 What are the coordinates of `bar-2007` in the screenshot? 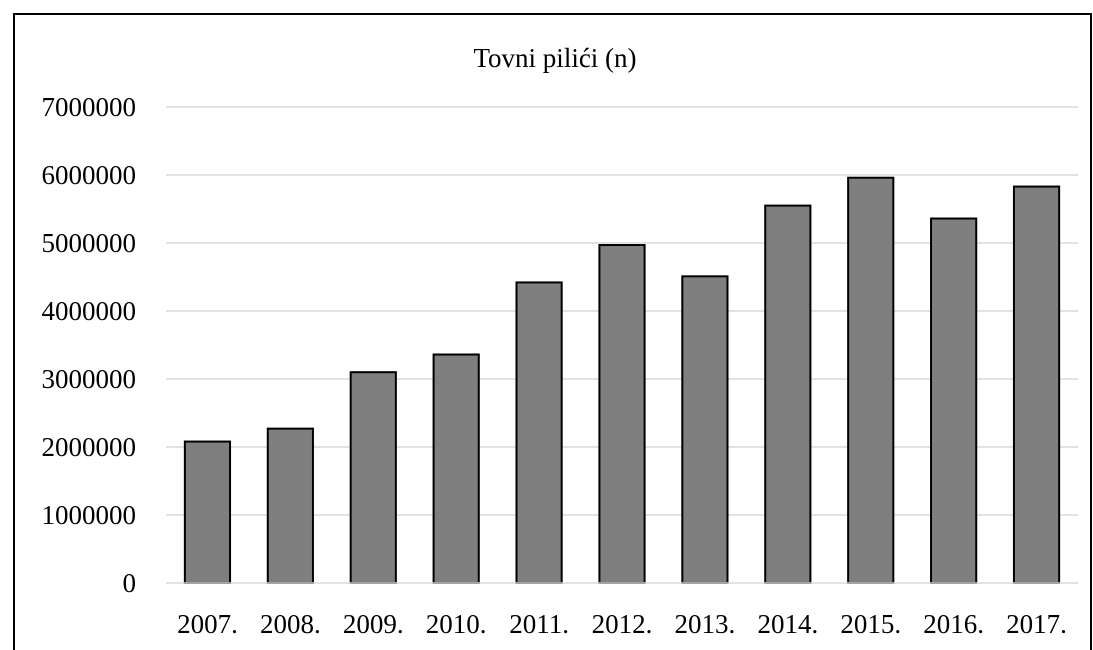 It's located at (207, 512).